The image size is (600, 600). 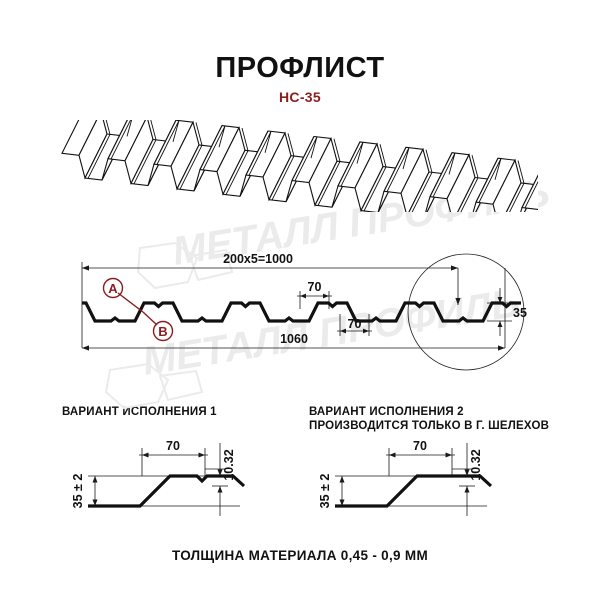 What do you see at coordinates (299, 555) in the screenshot?
I see `material-thickness-note: ТОЛЩИНА МАТЕРИАЛА 0,45 - 0,9 ММ` at bounding box center [299, 555].